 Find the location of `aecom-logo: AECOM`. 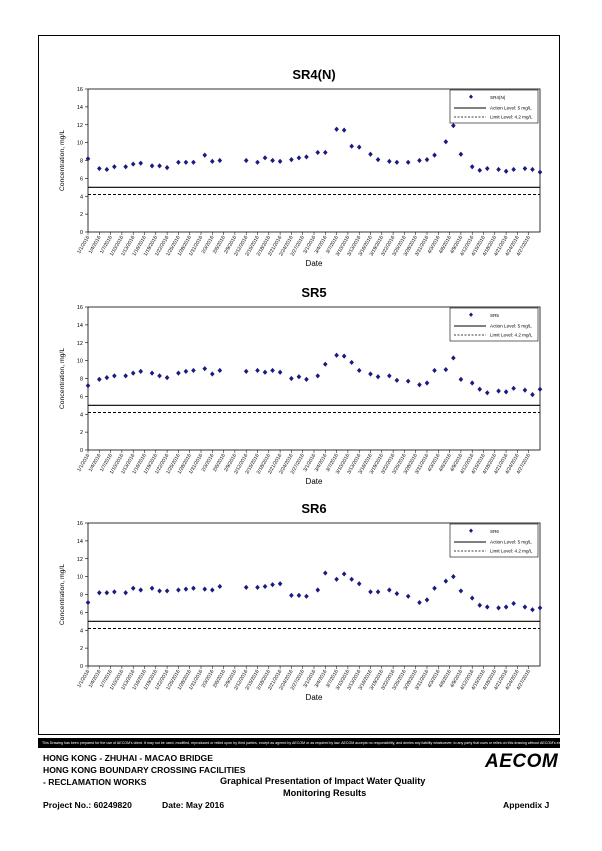

aecom-logo: AECOM is located at coordinates (522, 761).